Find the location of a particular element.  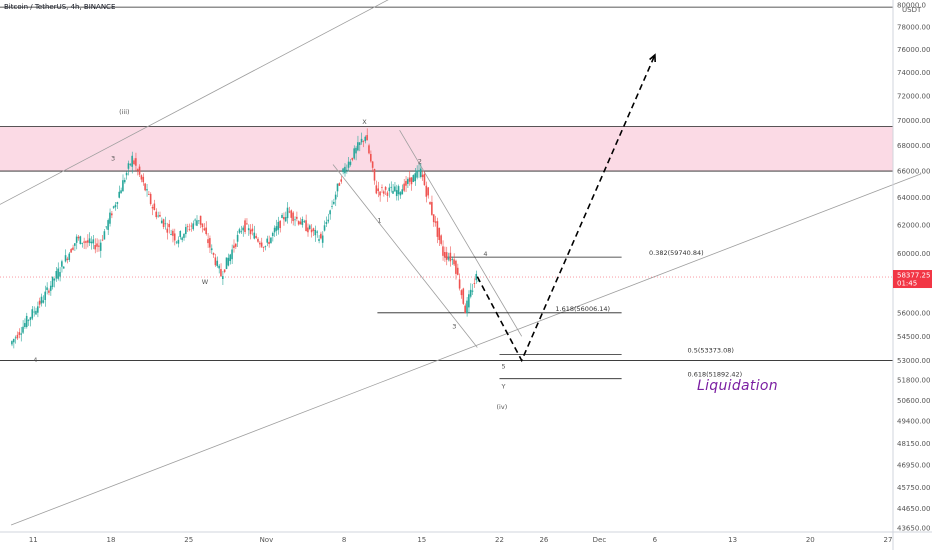

projection-line is located at coordinates (566, 208).